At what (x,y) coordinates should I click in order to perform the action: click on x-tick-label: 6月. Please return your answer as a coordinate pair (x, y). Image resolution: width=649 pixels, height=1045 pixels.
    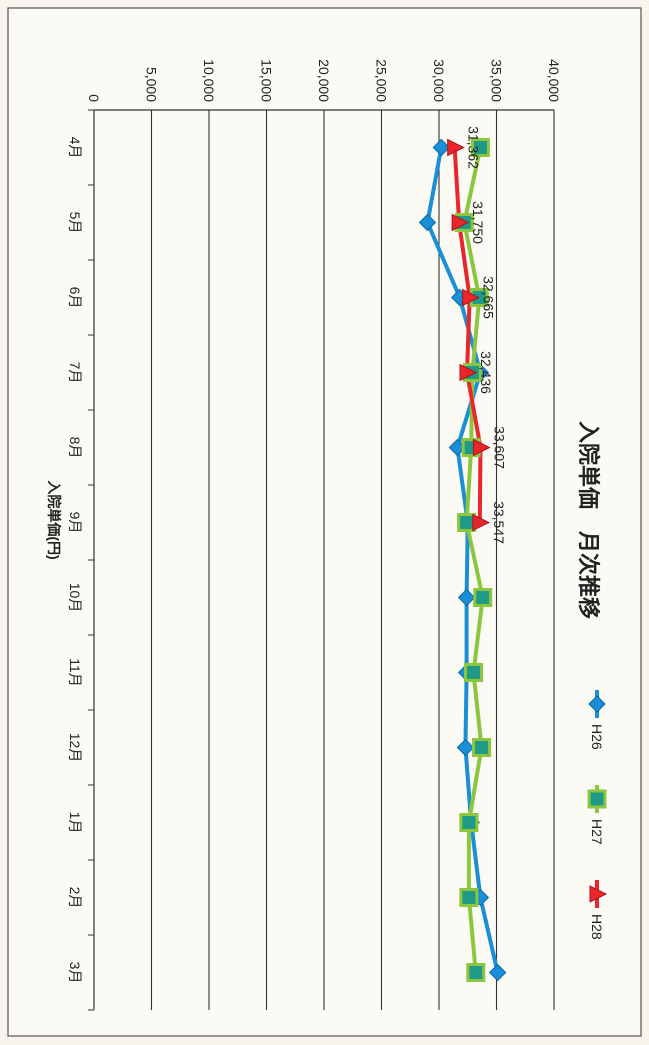
    Looking at the image, I should click on (75, 298).